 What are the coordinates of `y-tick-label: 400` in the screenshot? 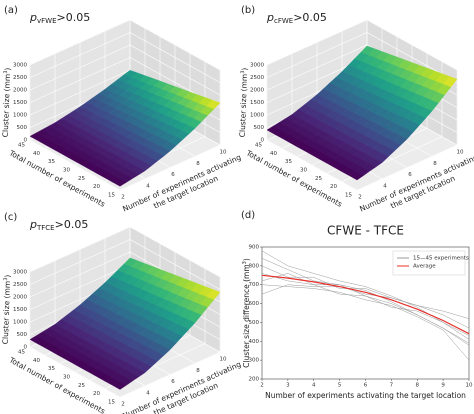 It's located at (254, 342).